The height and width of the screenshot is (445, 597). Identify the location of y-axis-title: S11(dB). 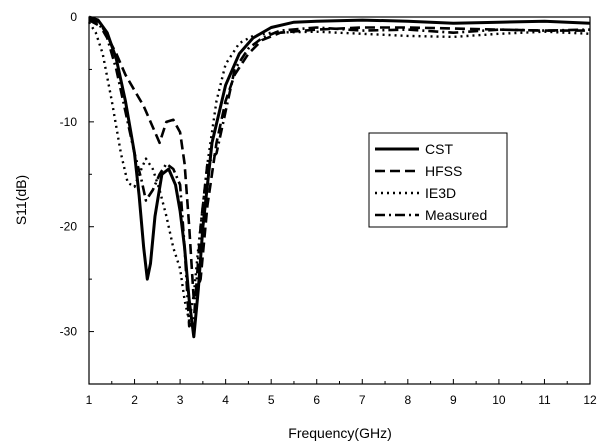
(21, 200).